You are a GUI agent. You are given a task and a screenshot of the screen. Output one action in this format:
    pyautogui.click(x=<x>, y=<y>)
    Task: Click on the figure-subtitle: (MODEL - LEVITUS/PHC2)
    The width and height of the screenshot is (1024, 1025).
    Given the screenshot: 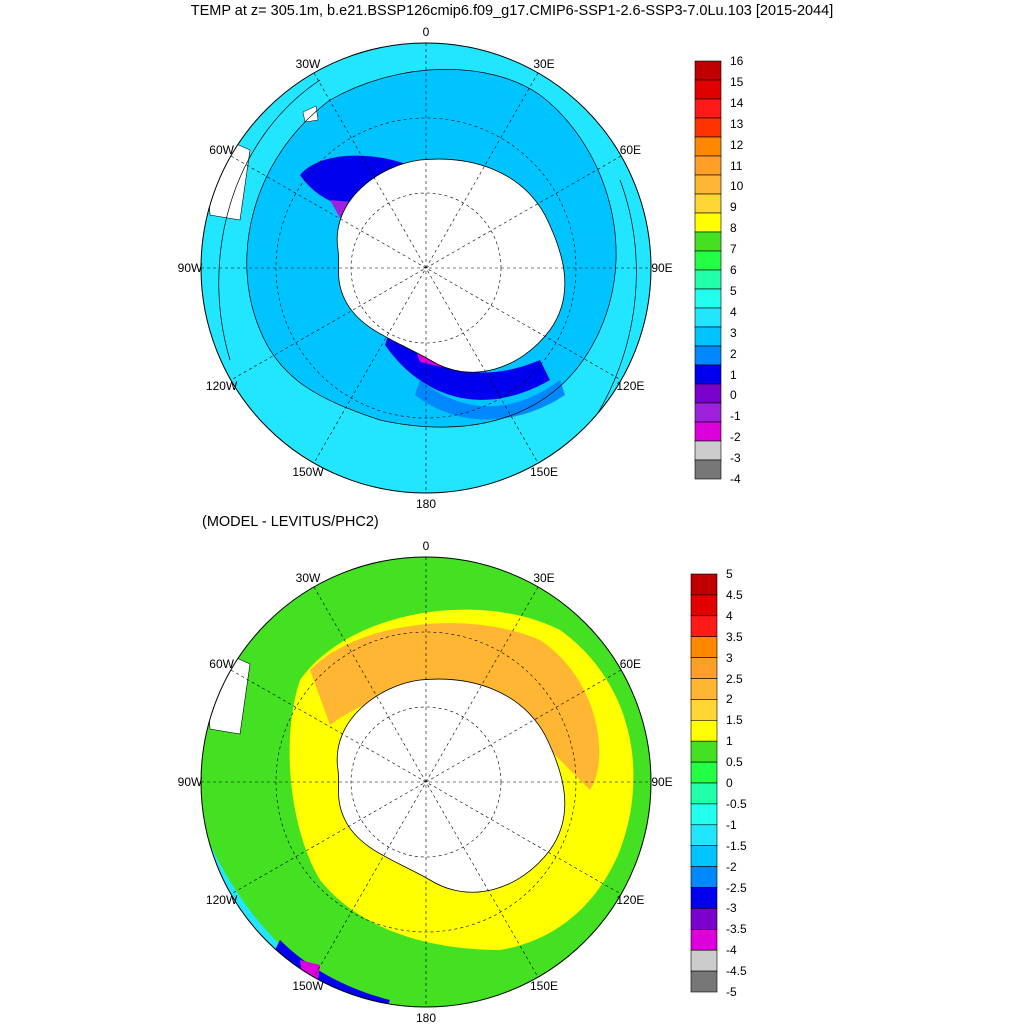 What is the action you would take?
    pyautogui.click(x=290, y=522)
    